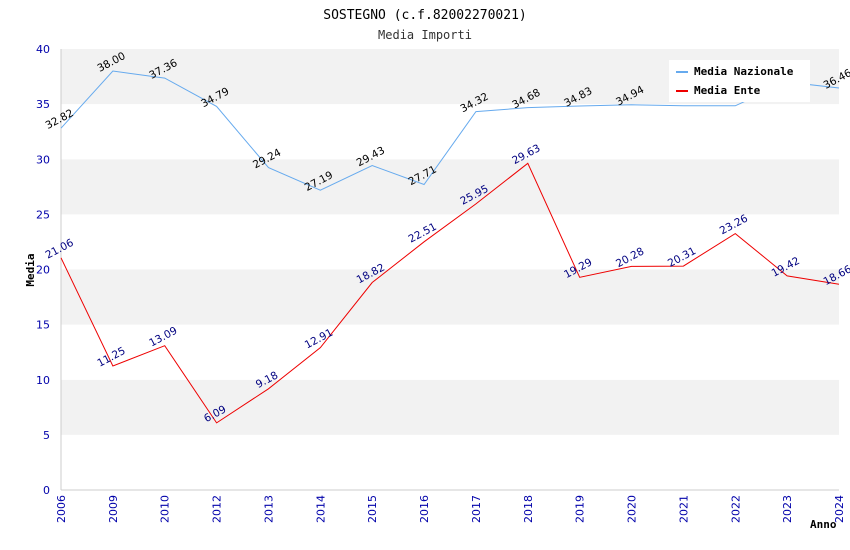  What do you see at coordinates (372, 509) in the screenshot?
I see `x-tick-label: 2015` at bounding box center [372, 509].